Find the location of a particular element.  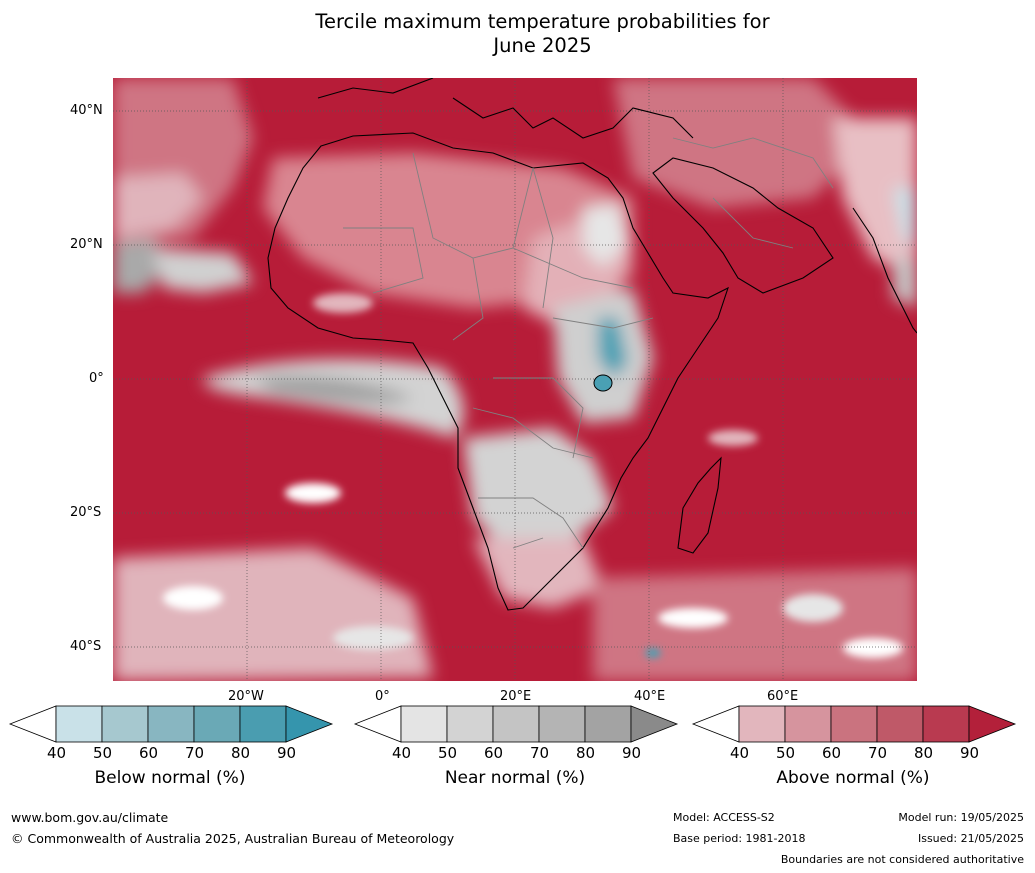

below-colorbar-tick: 70 is located at coordinates (195, 753).